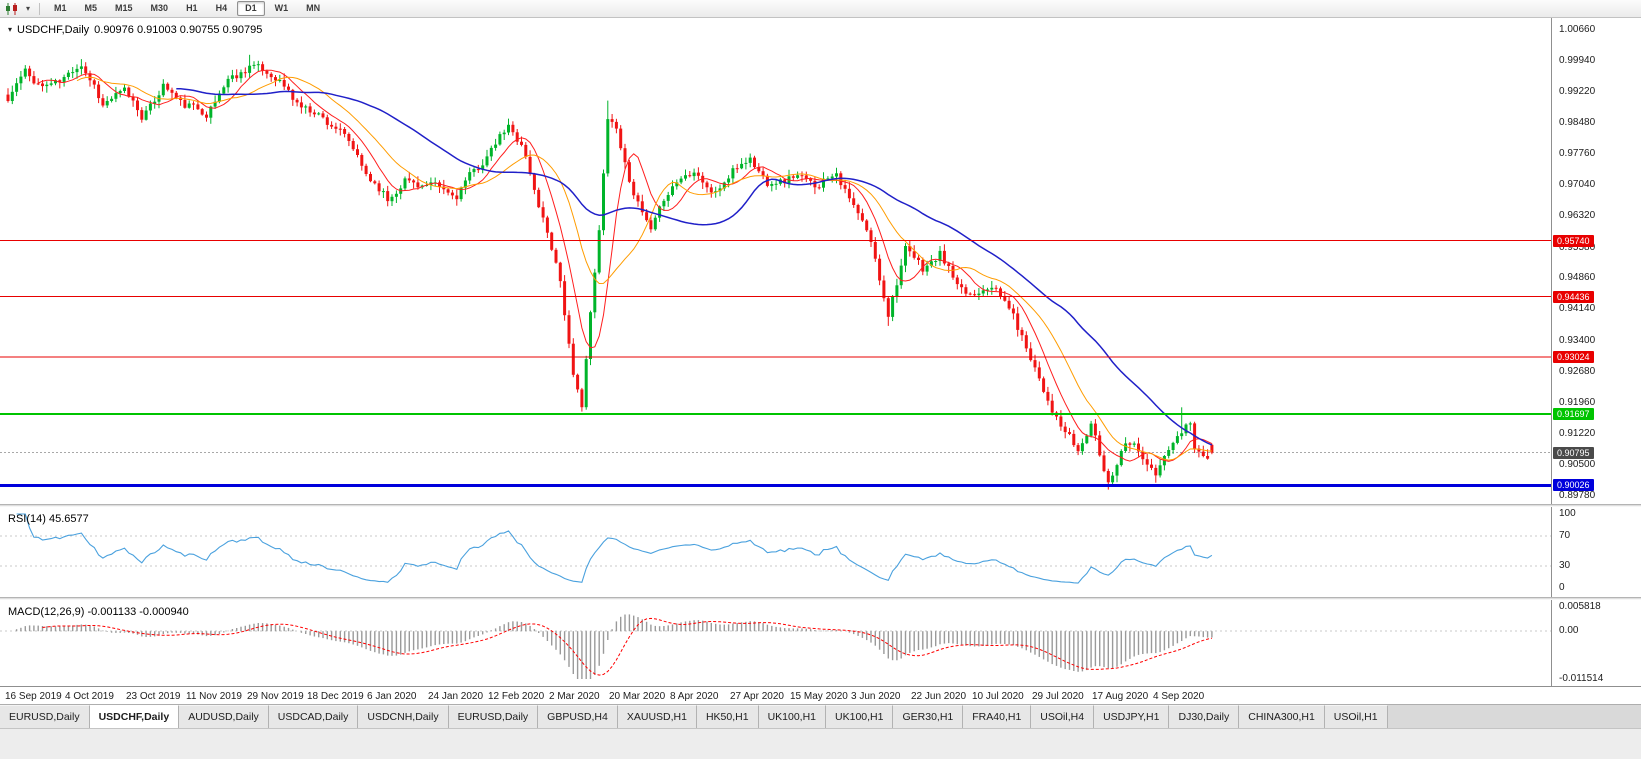 This screenshot has height=759, width=1641. What do you see at coordinates (10, 29) in the screenshot?
I see `symbol-marker-icon: ▾` at bounding box center [10, 29].